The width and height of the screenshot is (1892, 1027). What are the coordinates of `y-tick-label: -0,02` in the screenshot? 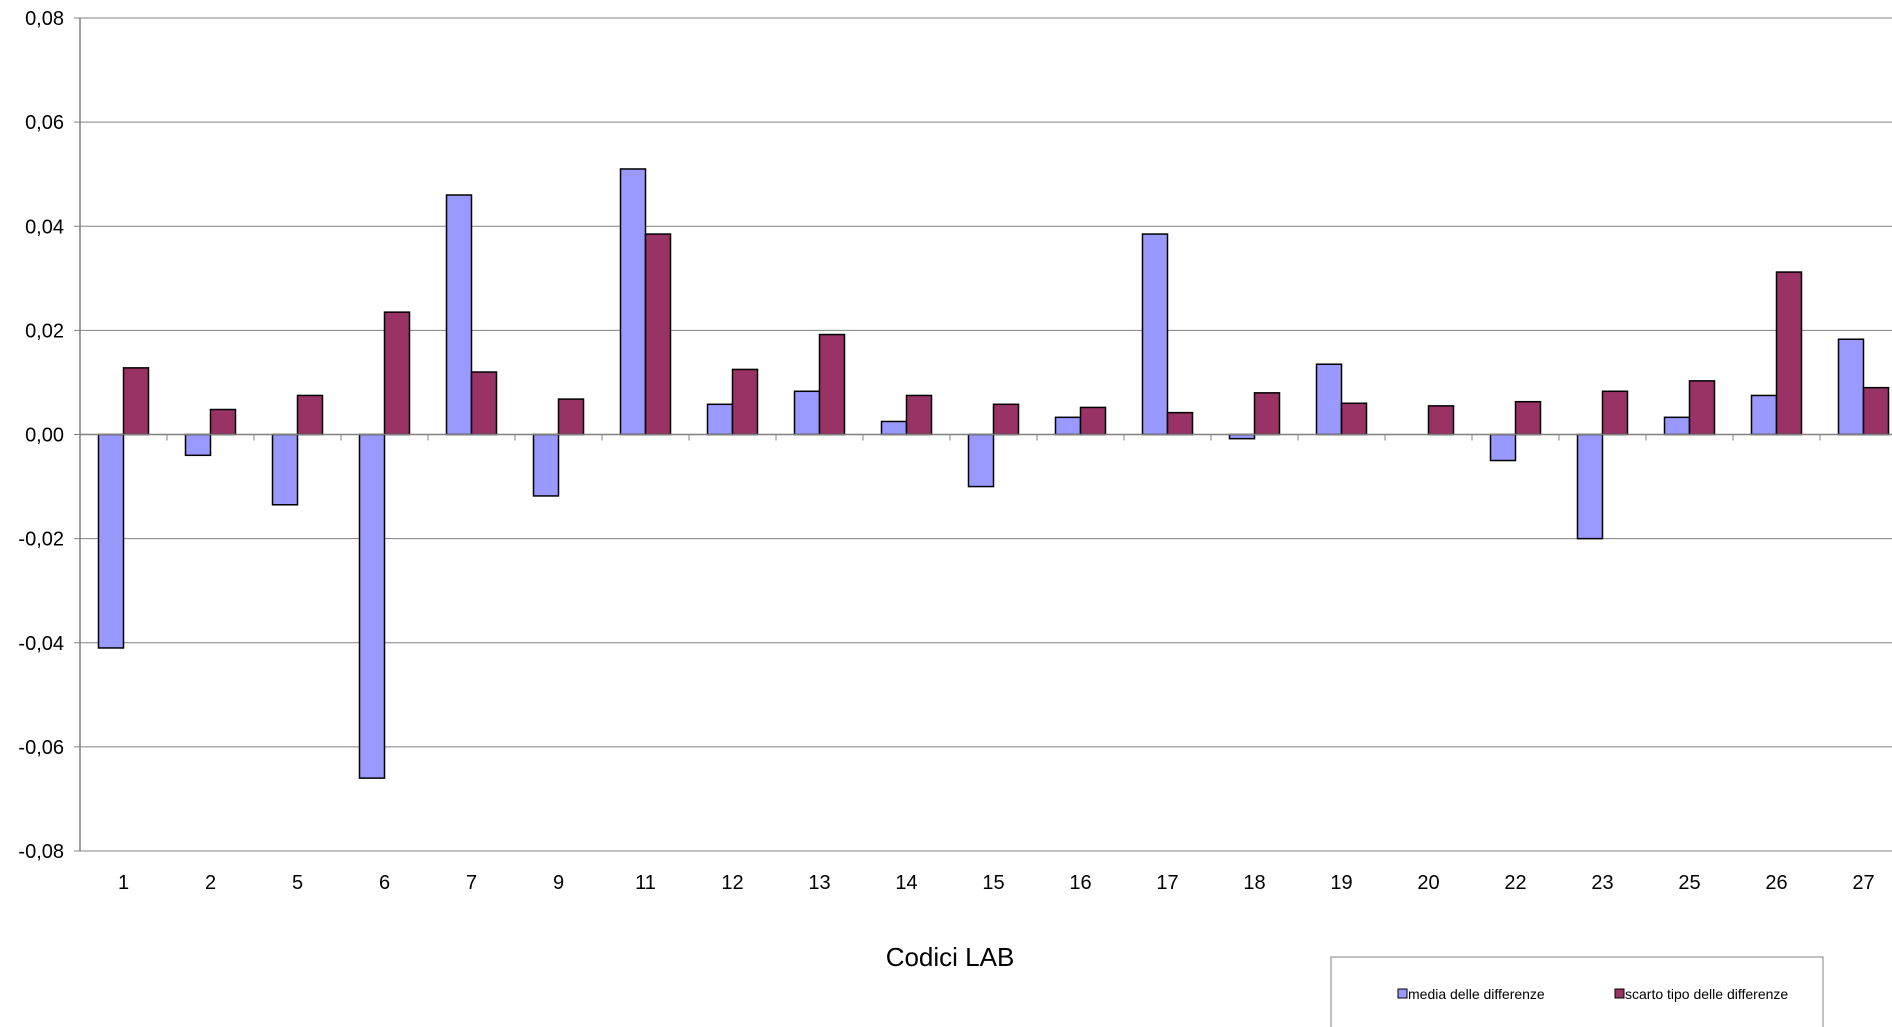 It's located at (41, 540).